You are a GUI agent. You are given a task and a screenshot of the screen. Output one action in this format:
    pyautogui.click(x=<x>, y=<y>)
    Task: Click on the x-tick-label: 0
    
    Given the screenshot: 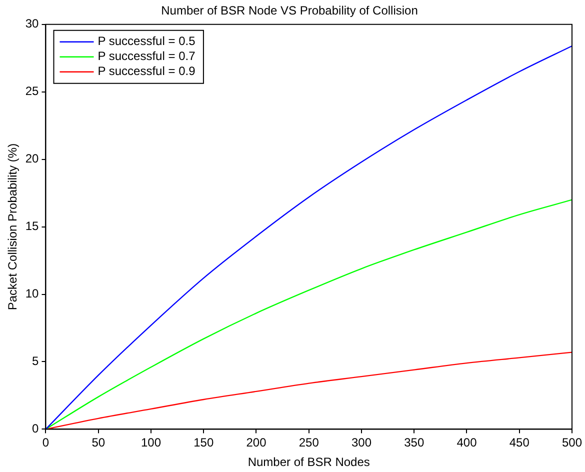 What is the action you would take?
    pyautogui.click(x=46, y=443)
    